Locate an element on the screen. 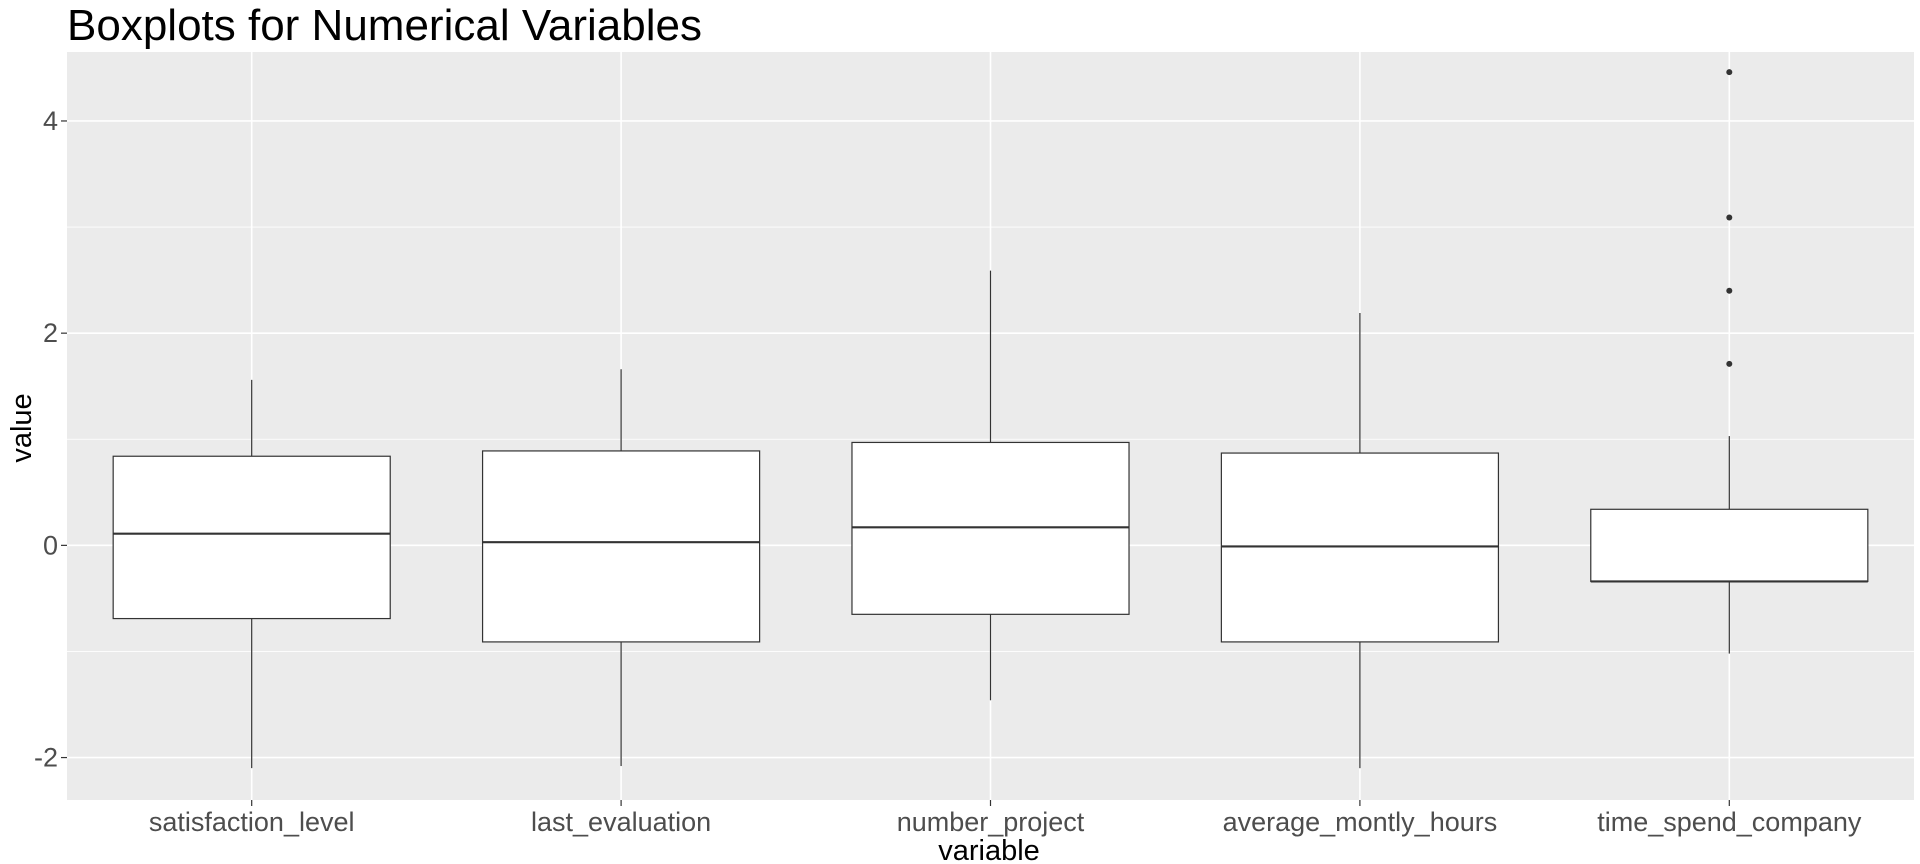 This screenshot has width=1920, height=864. y-axis-title: value is located at coordinates (22, 427).